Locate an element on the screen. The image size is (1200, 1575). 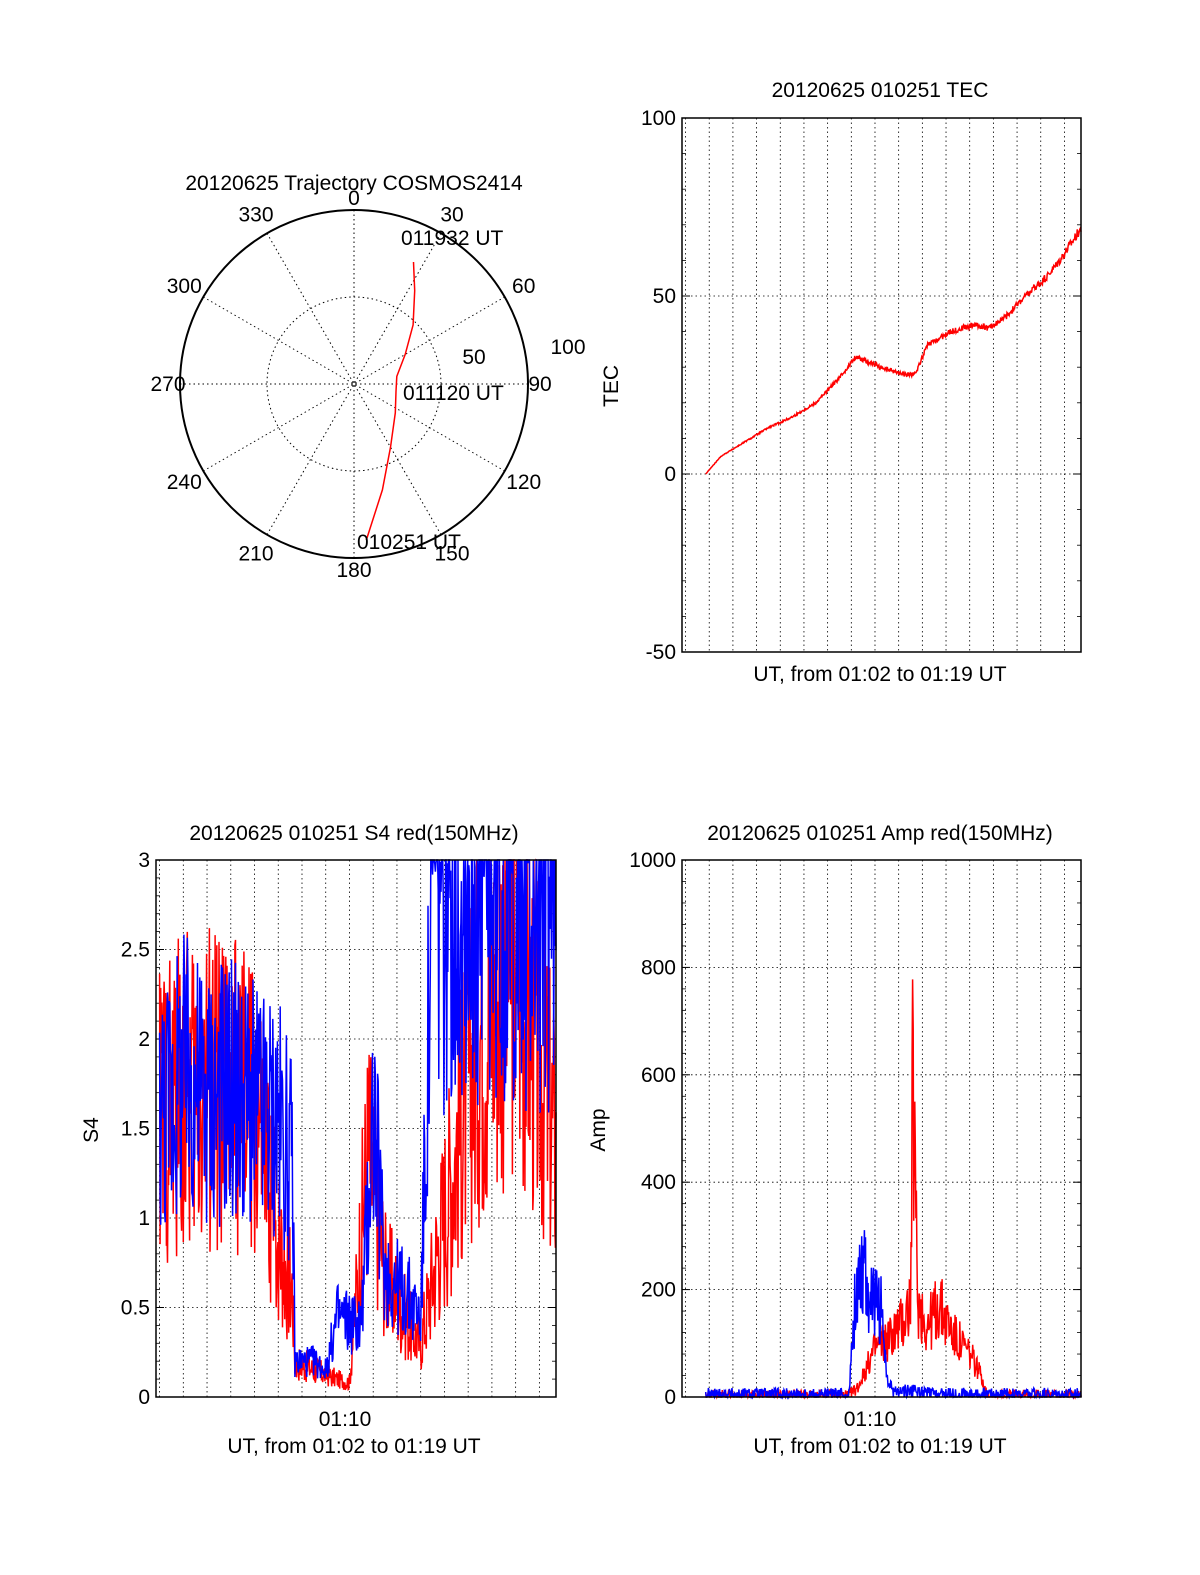
polar-azimuth-label: 300 is located at coordinates (184, 286).